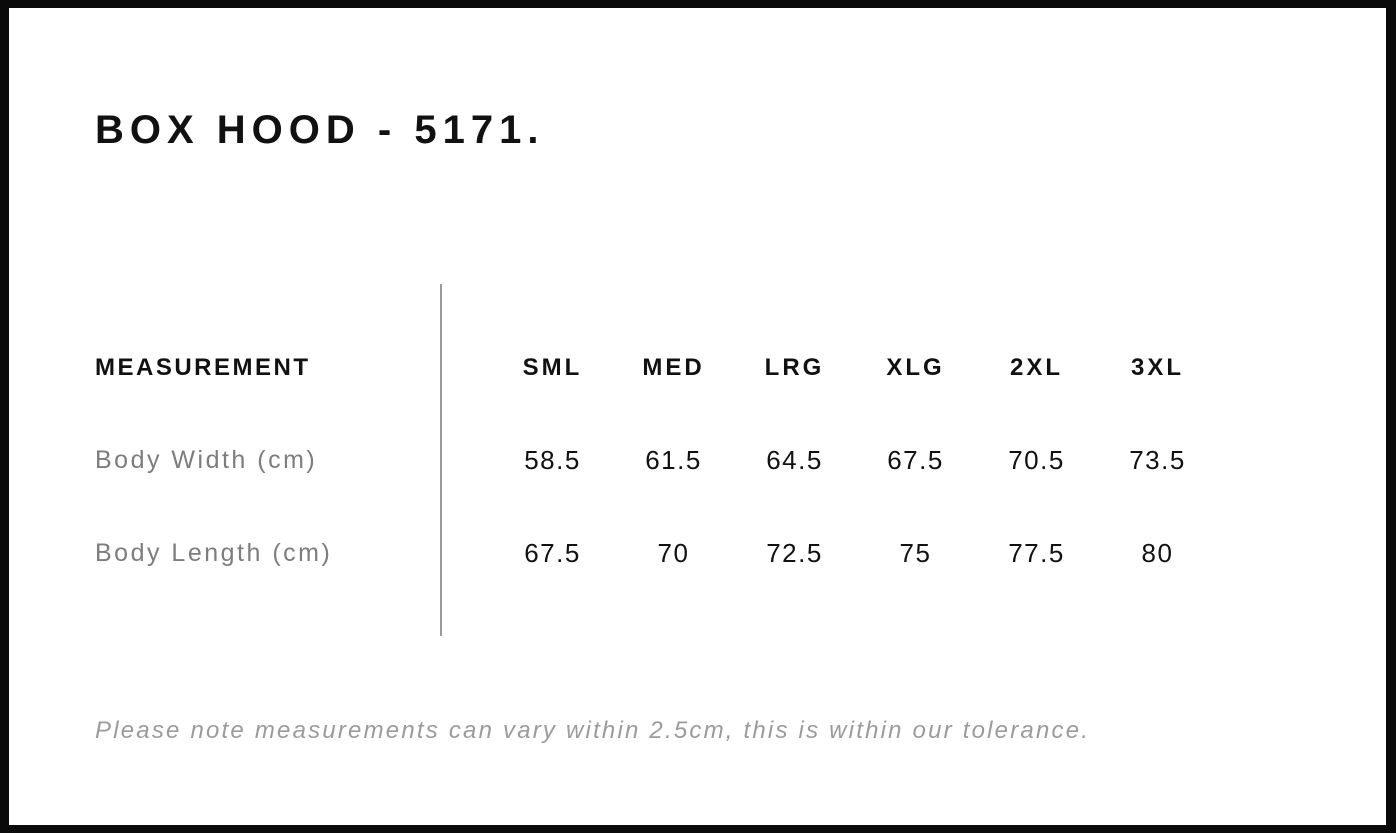 The image size is (1396, 833). What do you see at coordinates (1157, 367) in the screenshot?
I see `size-column-header-3xl: 3XL` at bounding box center [1157, 367].